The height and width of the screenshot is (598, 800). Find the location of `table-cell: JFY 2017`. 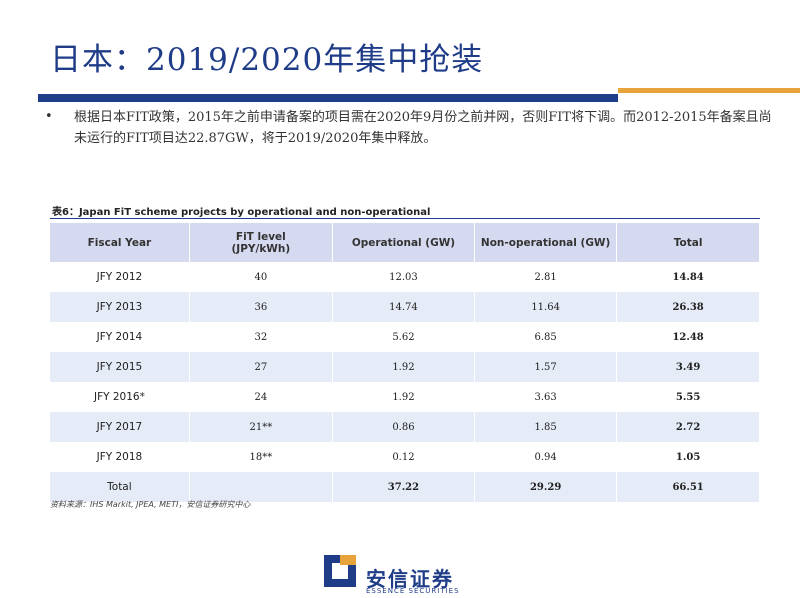

table-cell: JFY 2017 is located at coordinates (120, 427).